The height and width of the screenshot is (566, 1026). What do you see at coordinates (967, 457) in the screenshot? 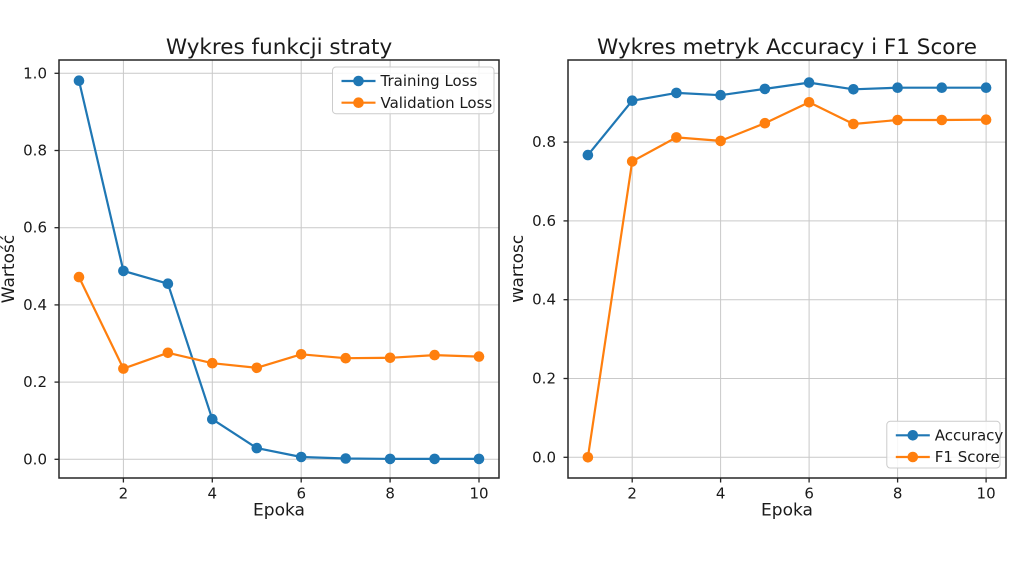
I see `legend-label: F1 Score` at bounding box center [967, 457].